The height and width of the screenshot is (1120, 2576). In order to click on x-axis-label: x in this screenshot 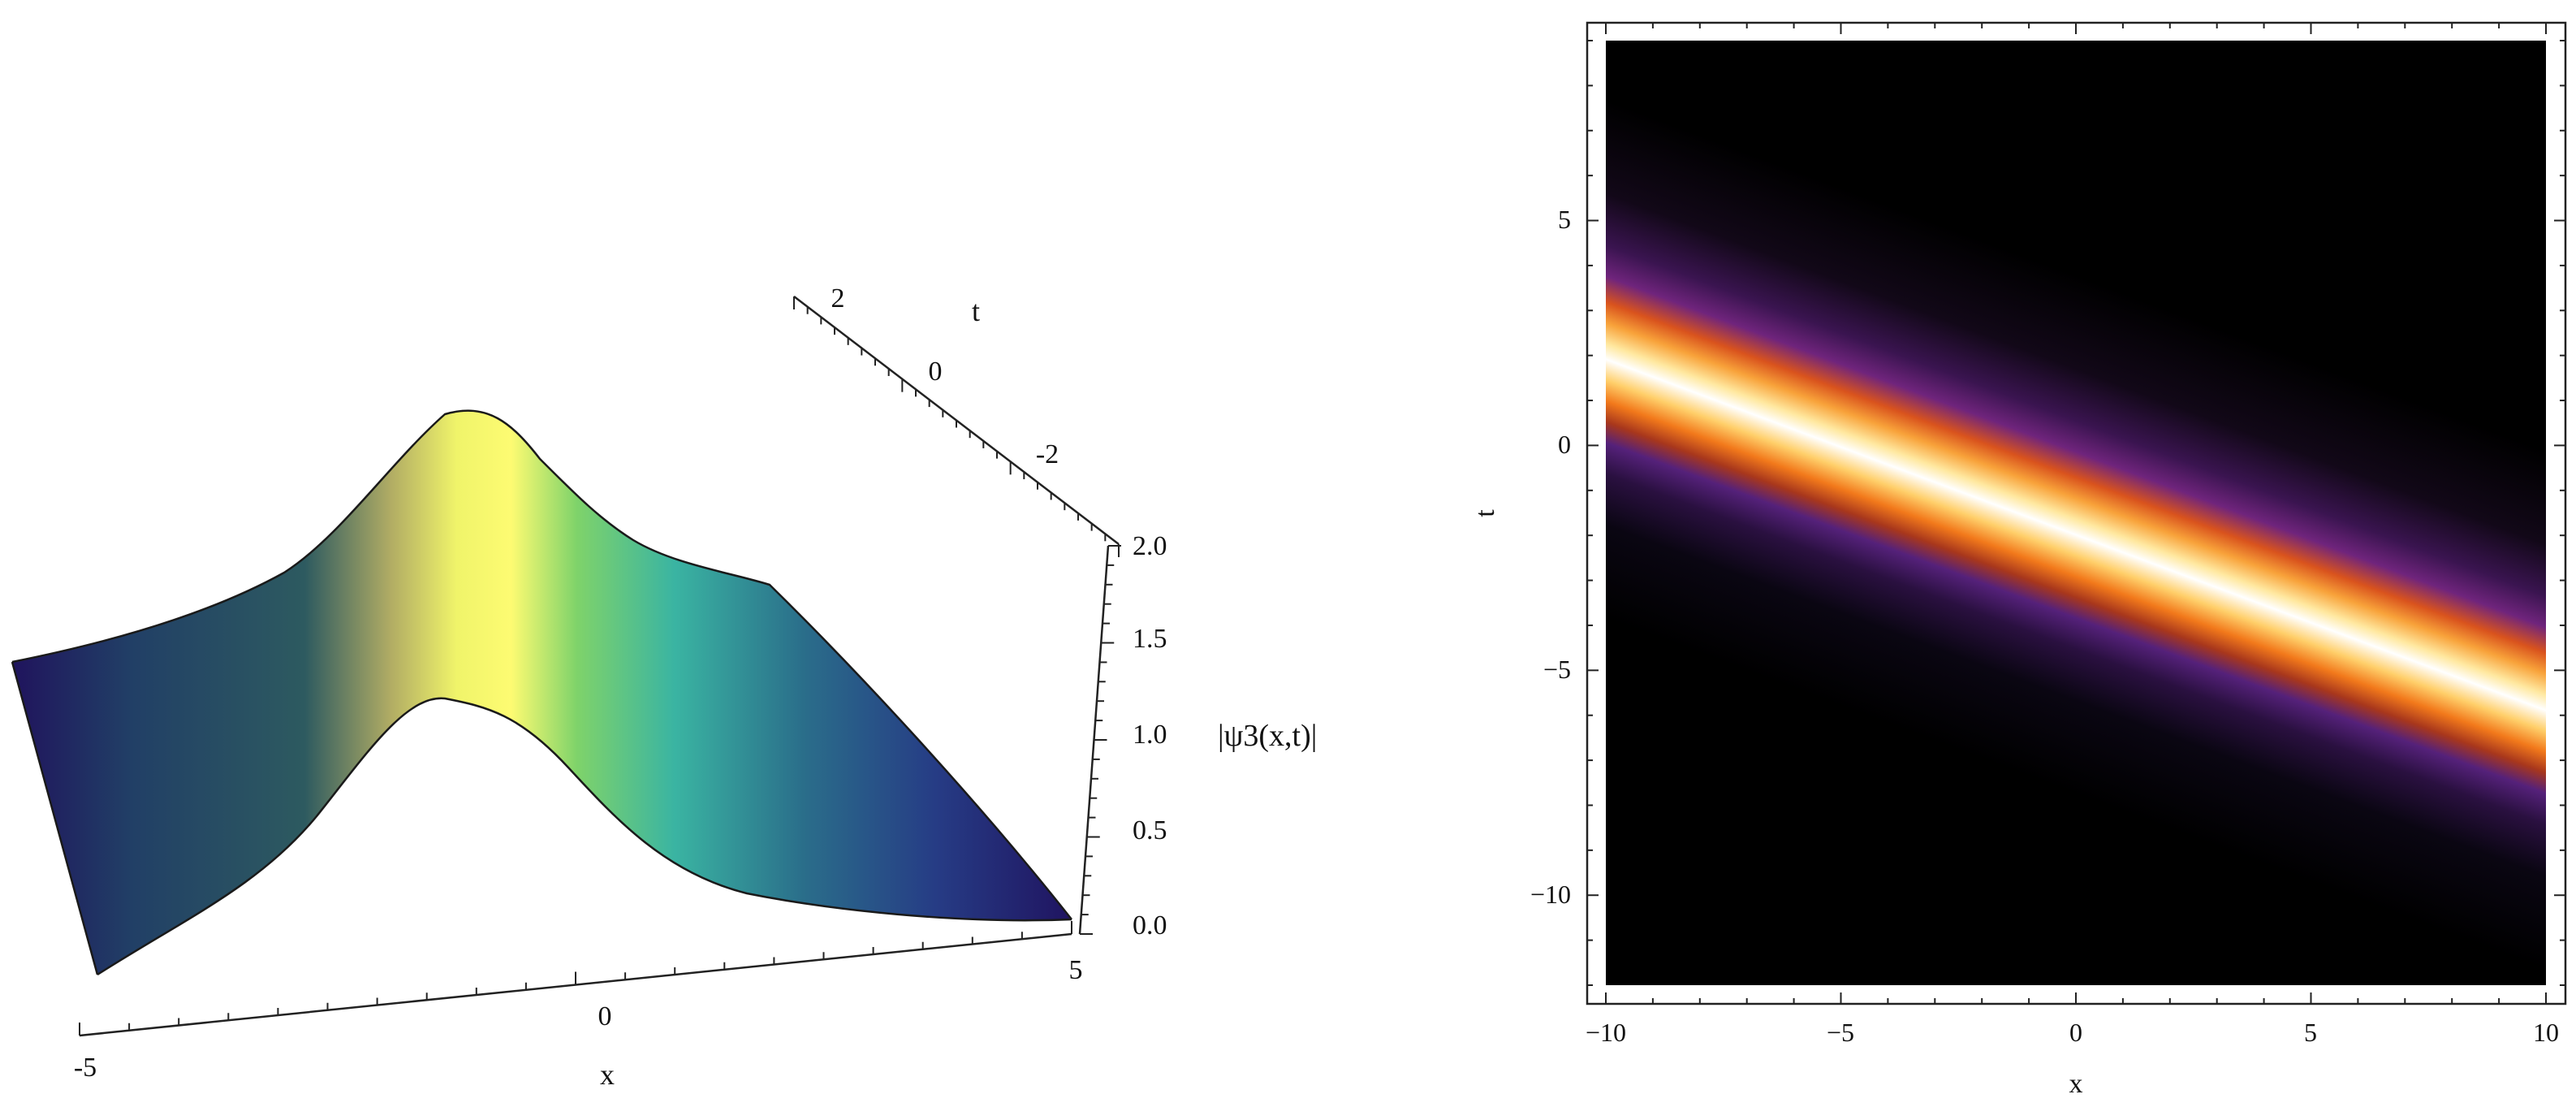, I will do `click(607, 1074)`.